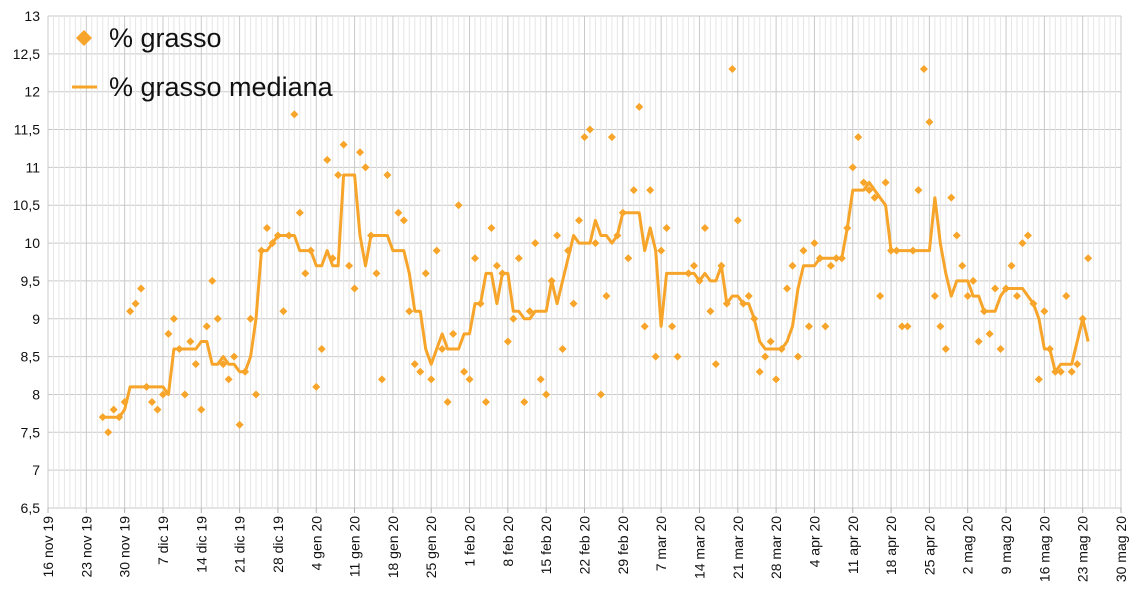  I want to click on legend-label-median: % grasso mediana, so click(221, 87).